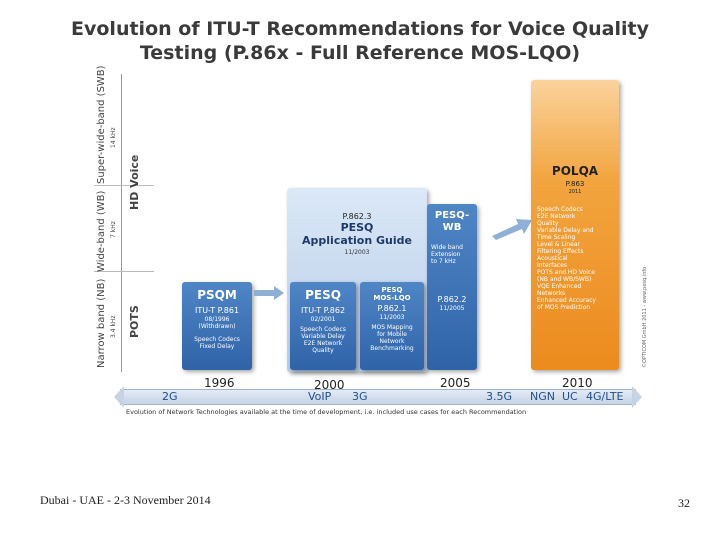  What do you see at coordinates (170, 396) in the screenshot?
I see `tech-2g: 2G` at bounding box center [170, 396].